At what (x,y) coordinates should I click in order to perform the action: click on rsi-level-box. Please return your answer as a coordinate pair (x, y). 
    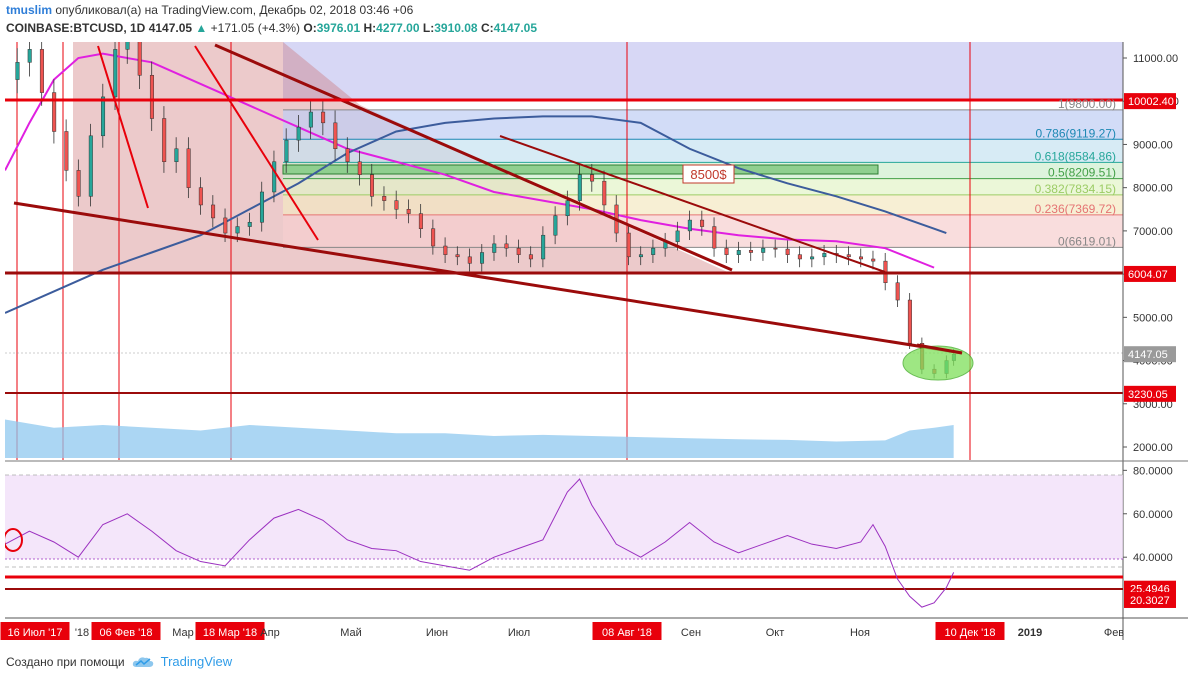
    Looking at the image, I should click on (1150, 599).